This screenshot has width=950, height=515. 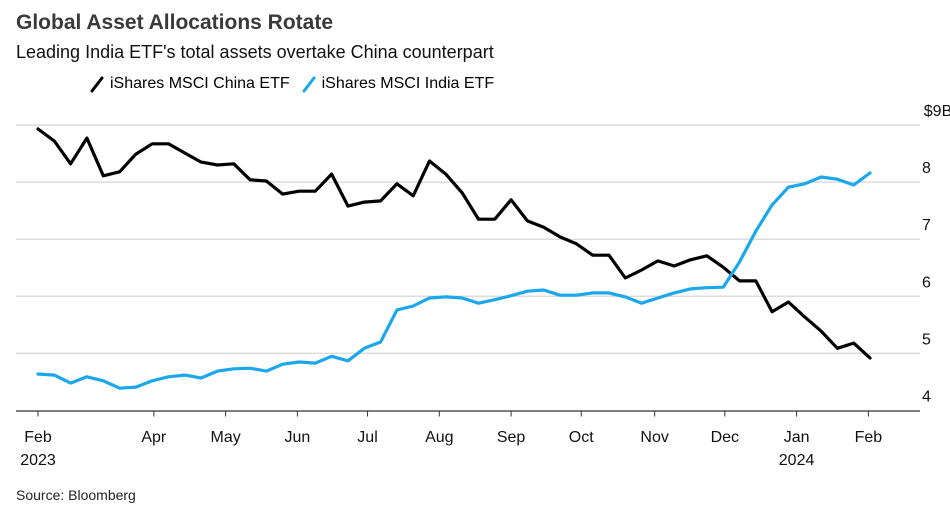 I want to click on y-tick-label: 7, so click(x=926, y=225).